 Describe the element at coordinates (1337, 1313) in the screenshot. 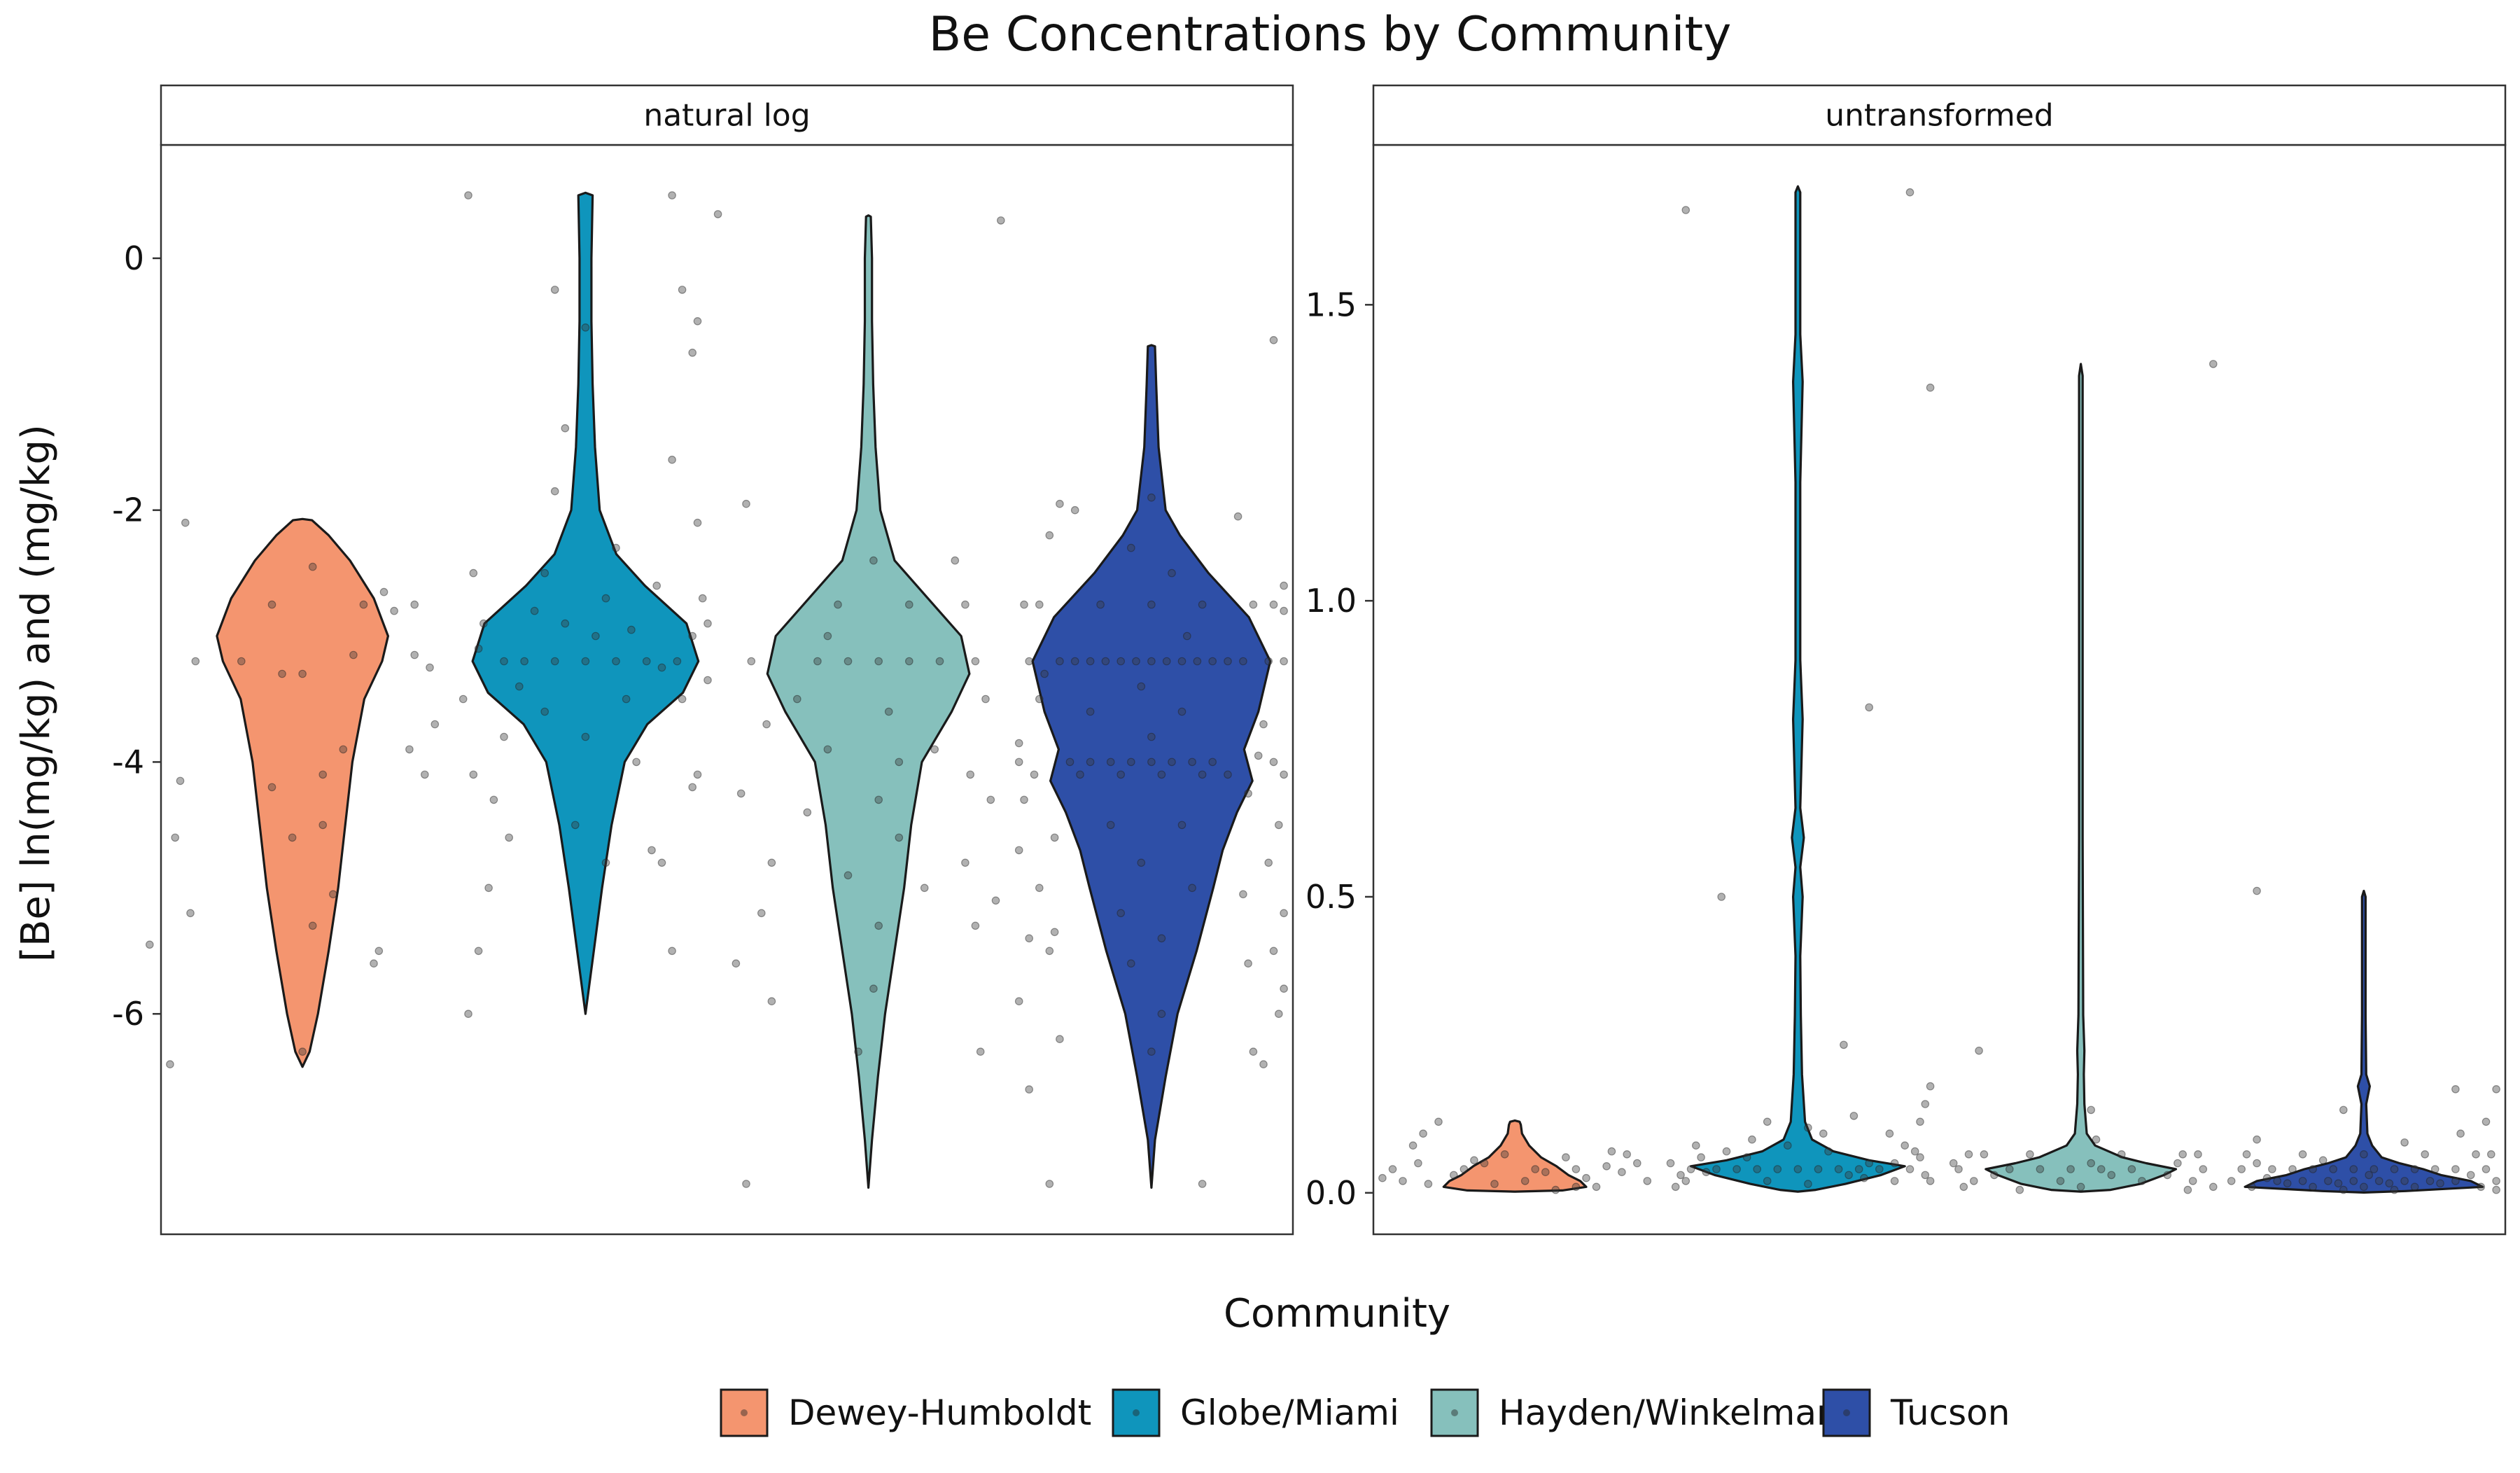

I see `x-axis-title: Community` at that location.